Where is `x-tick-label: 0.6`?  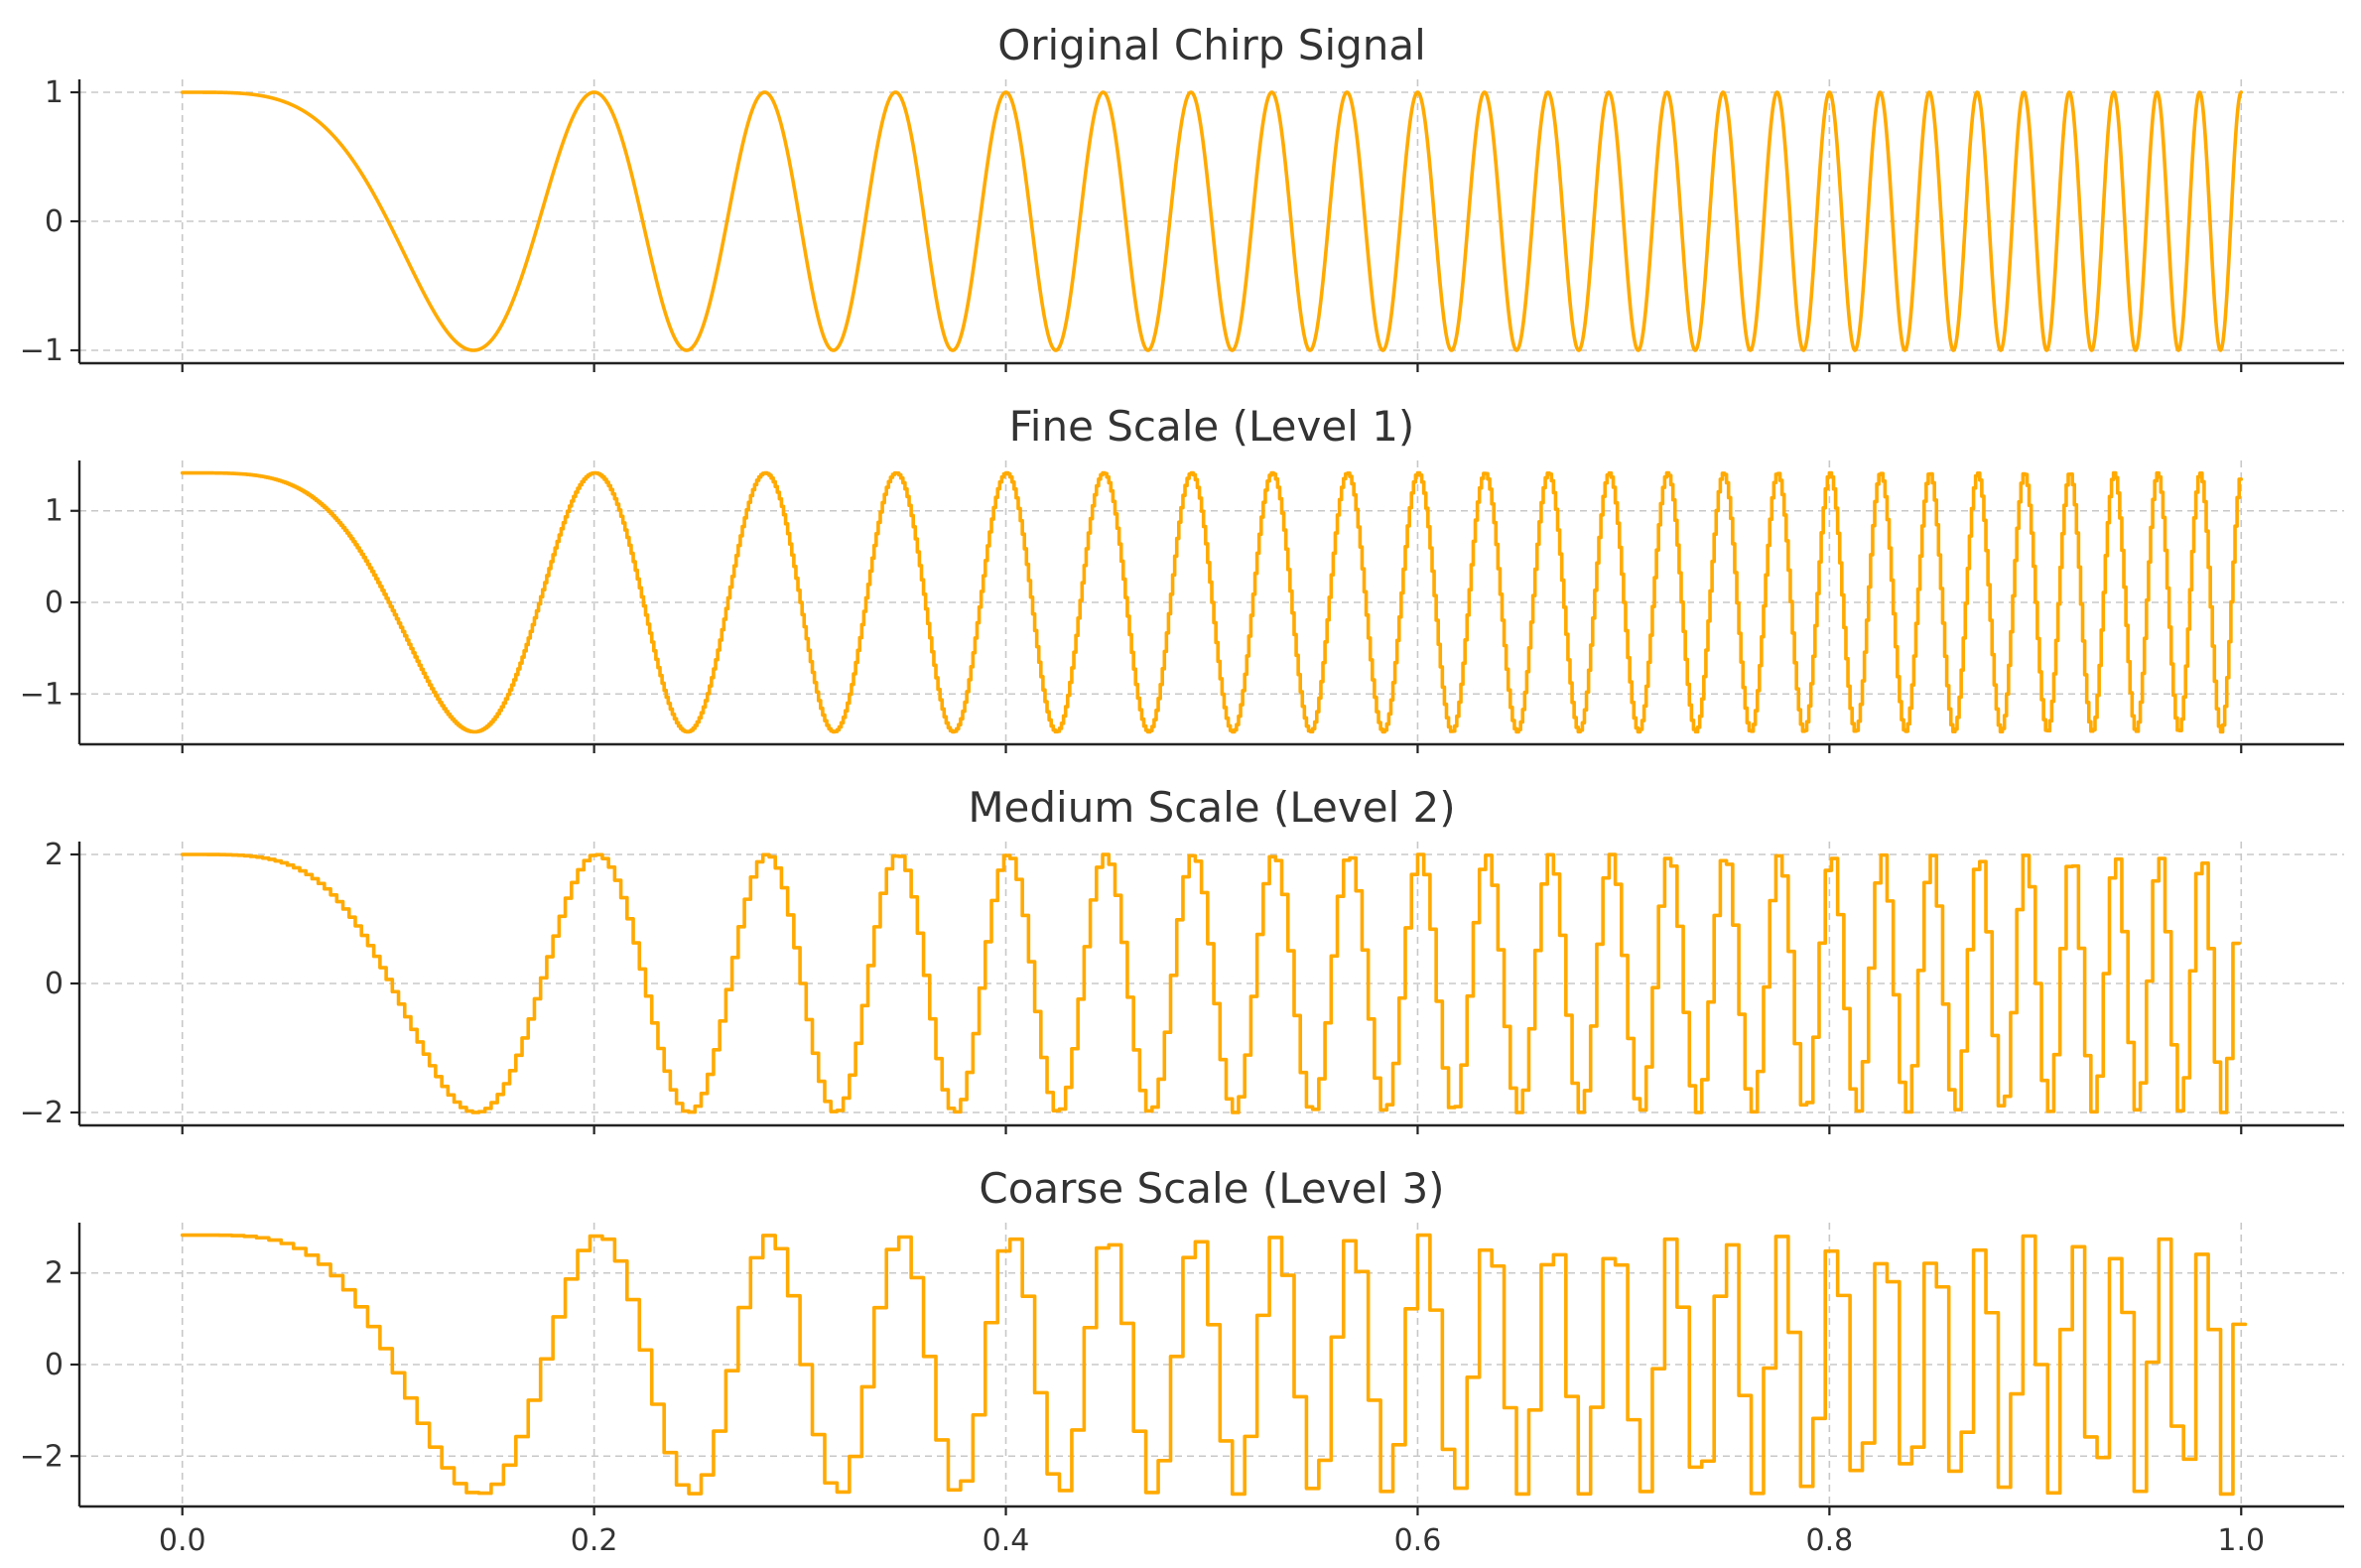
x-tick-label: 0.6 is located at coordinates (1418, 1540).